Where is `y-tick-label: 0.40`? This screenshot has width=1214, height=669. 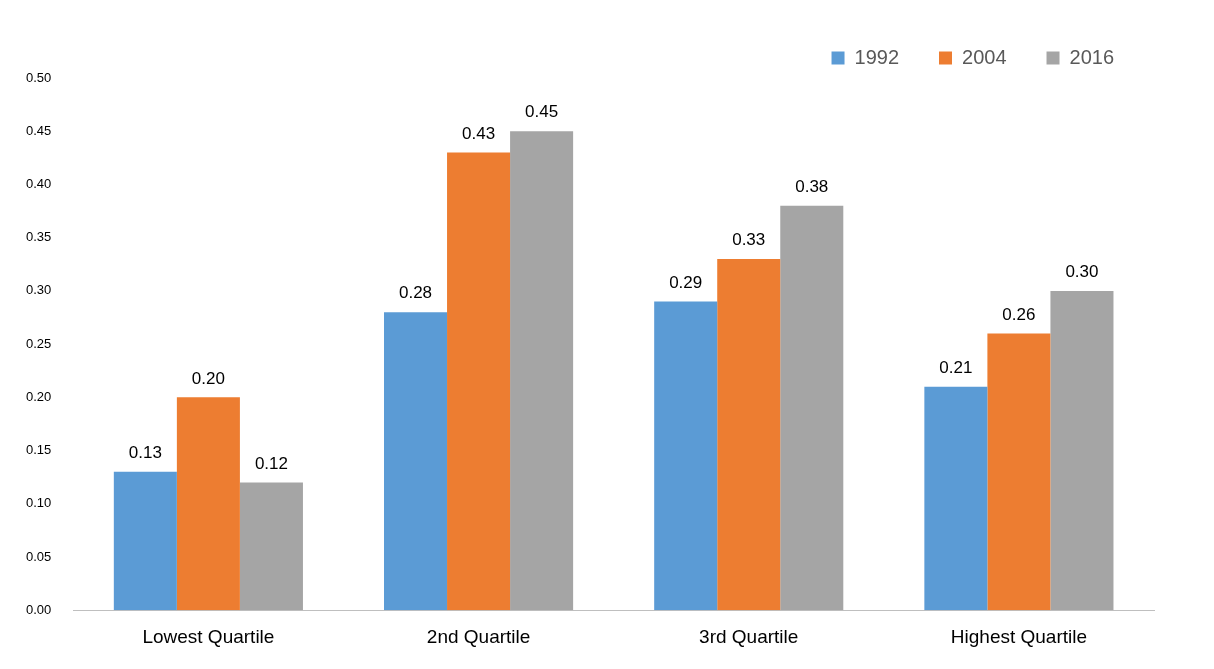 y-tick-label: 0.40 is located at coordinates (38, 184).